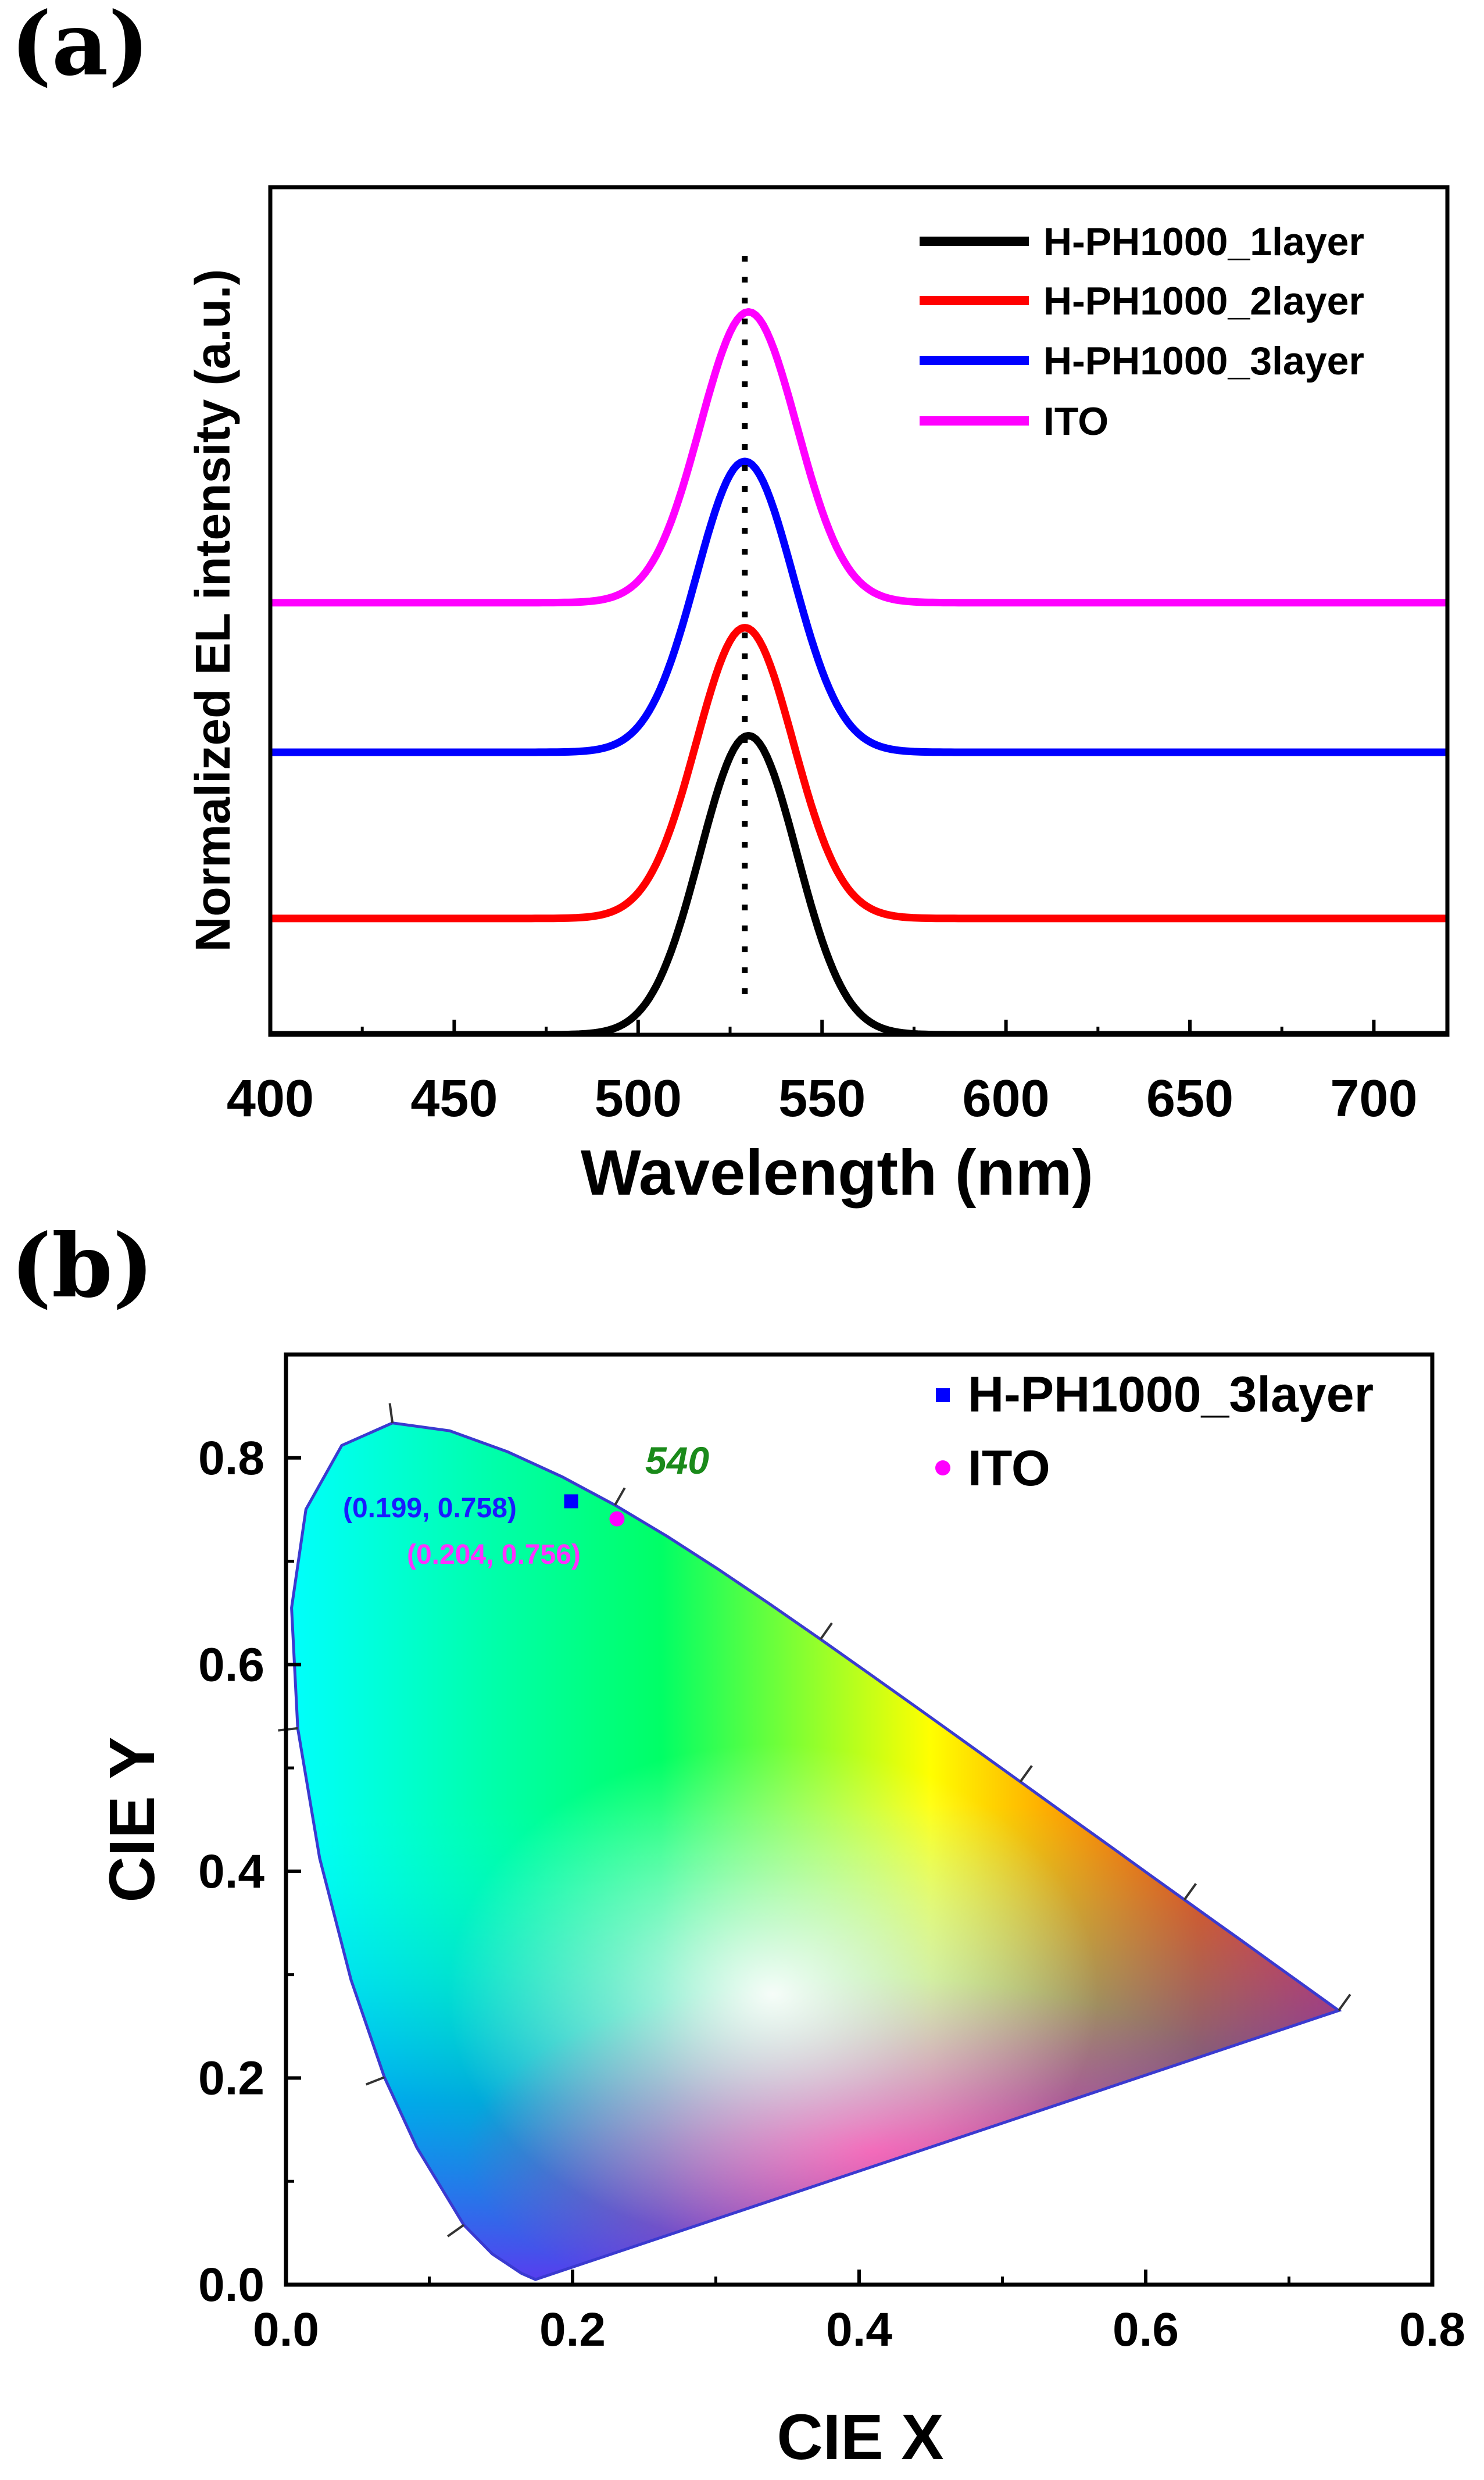 This screenshot has height=2480, width=1484. What do you see at coordinates (1432, 2329) in the screenshot?
I see `b-x-tick-label: 0.8` at bounding box center [1432, 2329].